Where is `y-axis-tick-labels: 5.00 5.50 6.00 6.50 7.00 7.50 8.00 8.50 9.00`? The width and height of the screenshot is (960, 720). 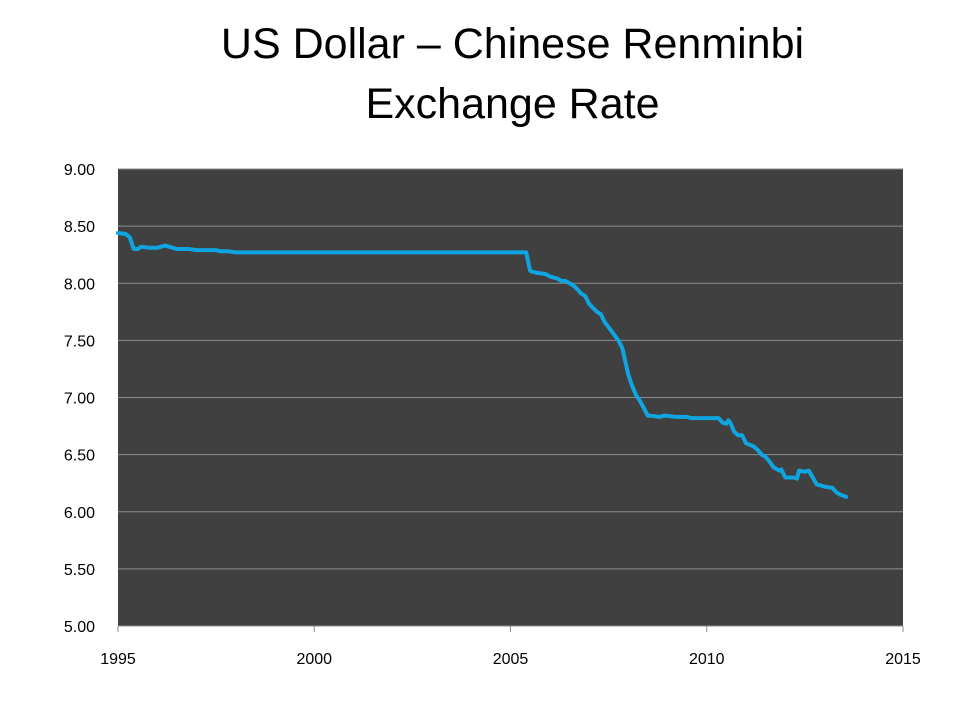
y-axis-tick-labels: 5.00 5.50 6.00 6.50 7.00 7.50 8.00 8.50 9.00 is located at coordinates (79, 399).